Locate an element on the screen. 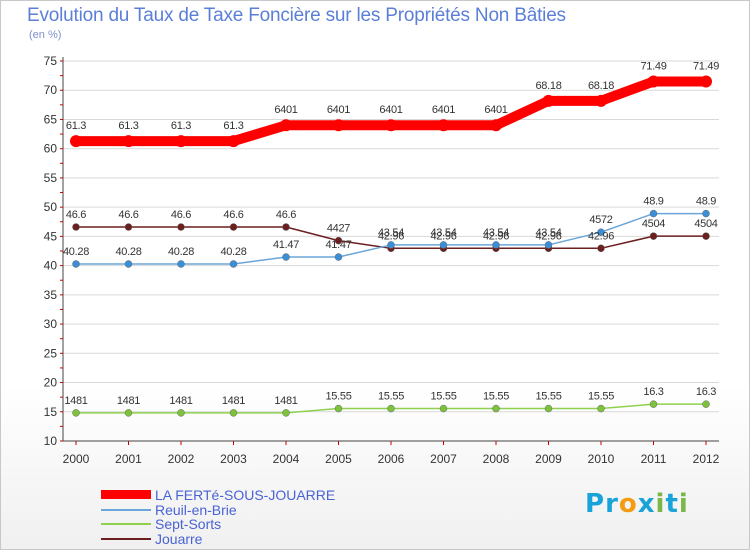 The image size is (750, 550). y-tick-label: 70 is located at coordinates (51, 90).